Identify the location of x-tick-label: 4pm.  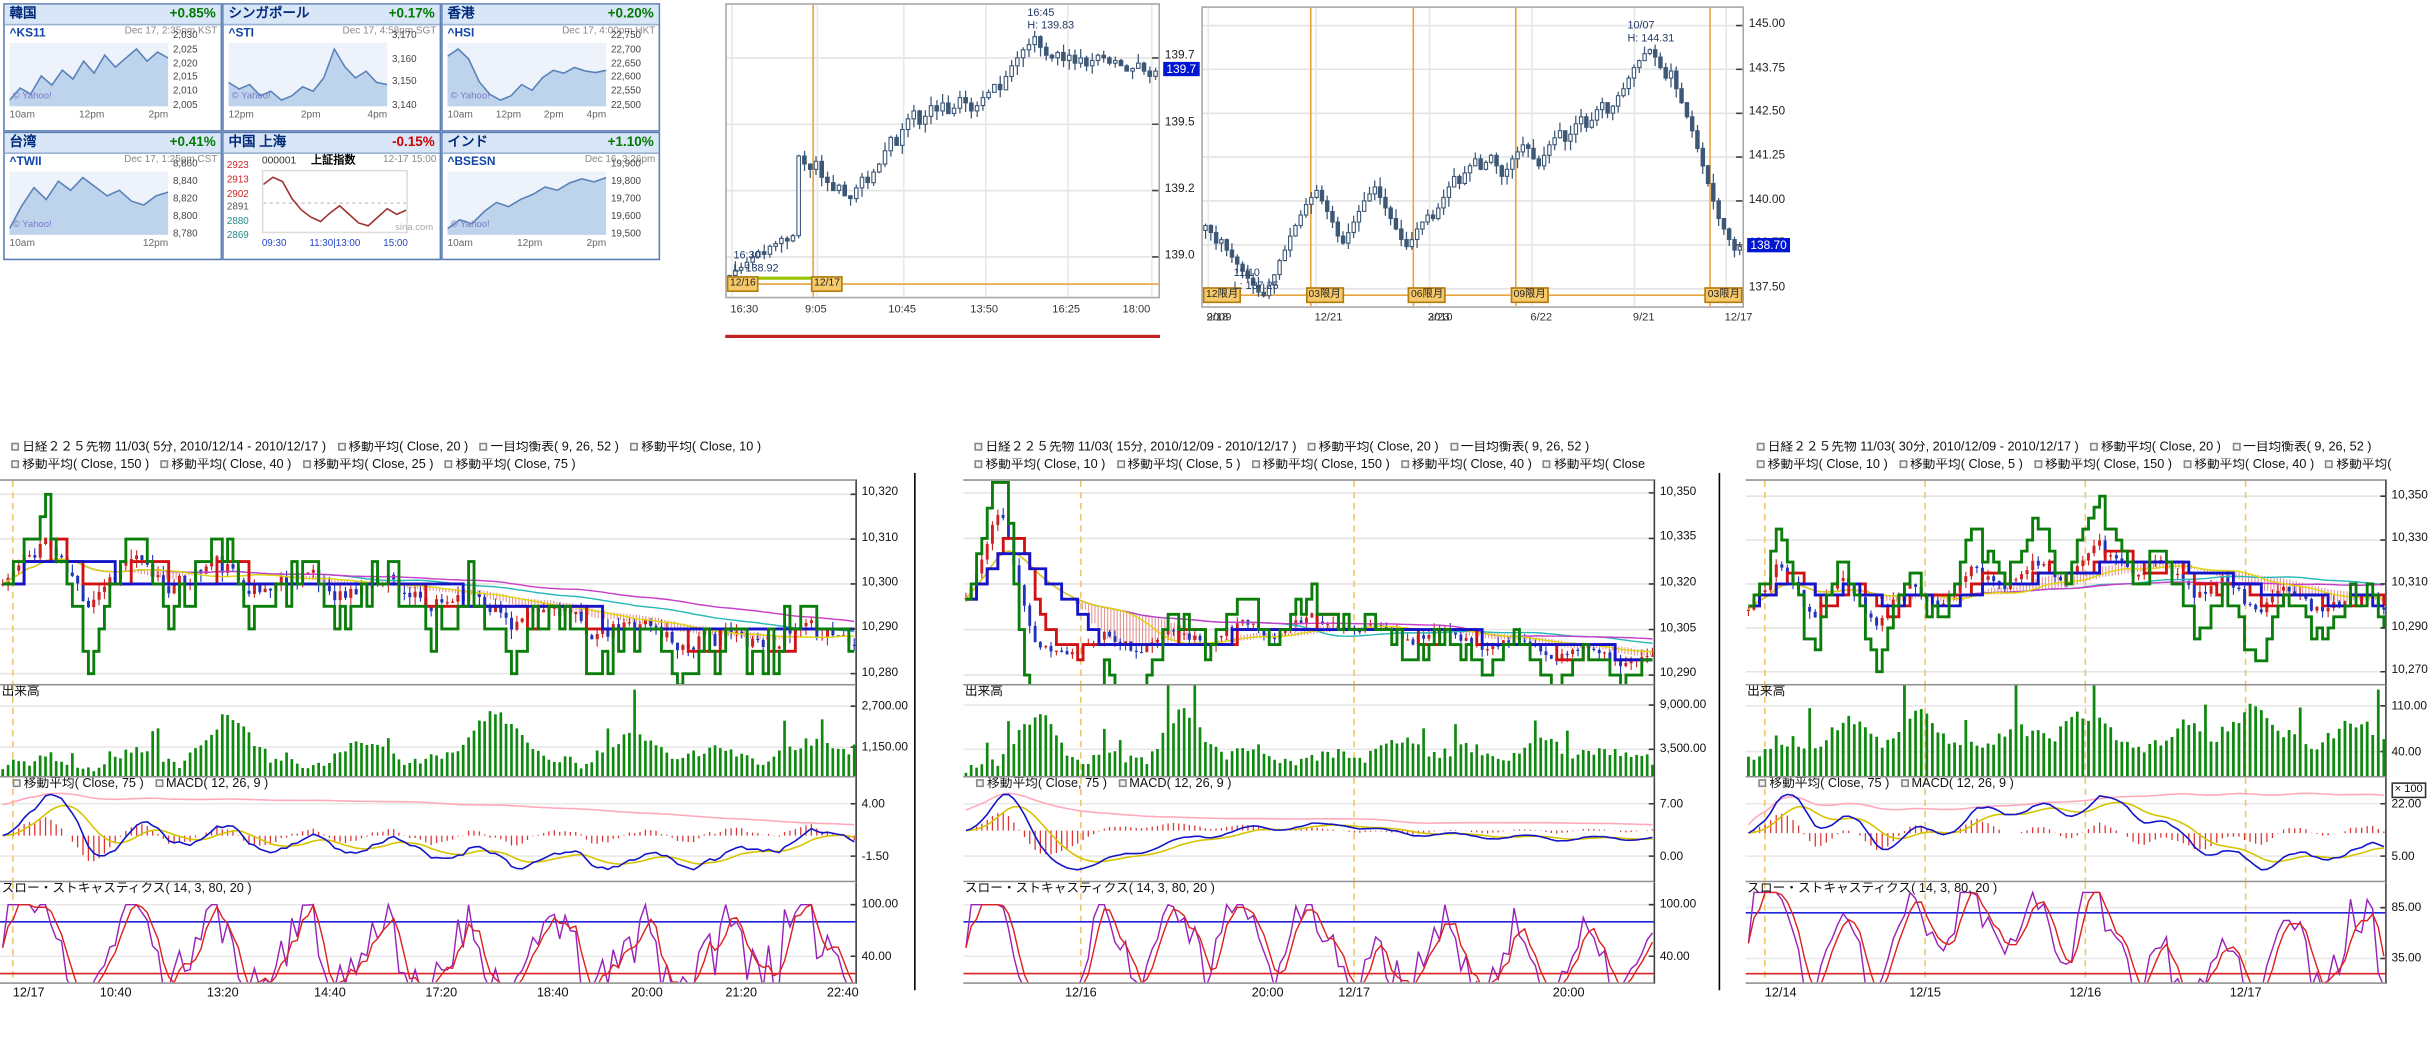
(596, 115).